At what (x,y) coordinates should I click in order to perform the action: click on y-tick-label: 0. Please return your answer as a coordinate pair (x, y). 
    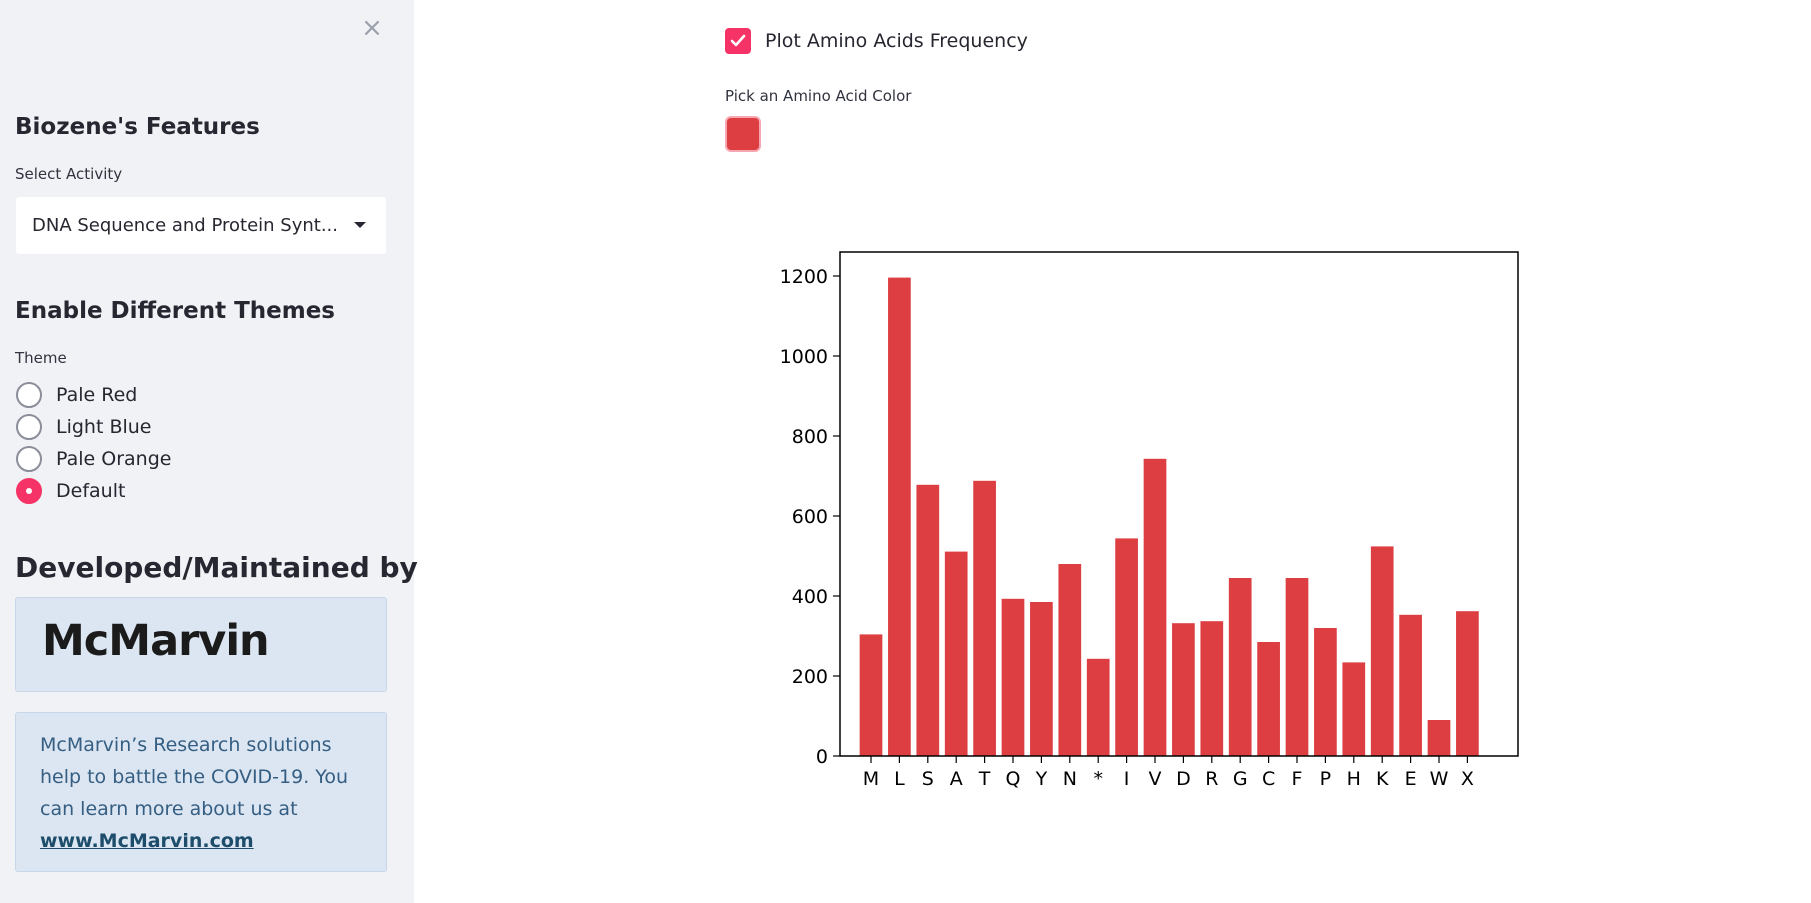
    Looking at the image, I should click on (822, 757).